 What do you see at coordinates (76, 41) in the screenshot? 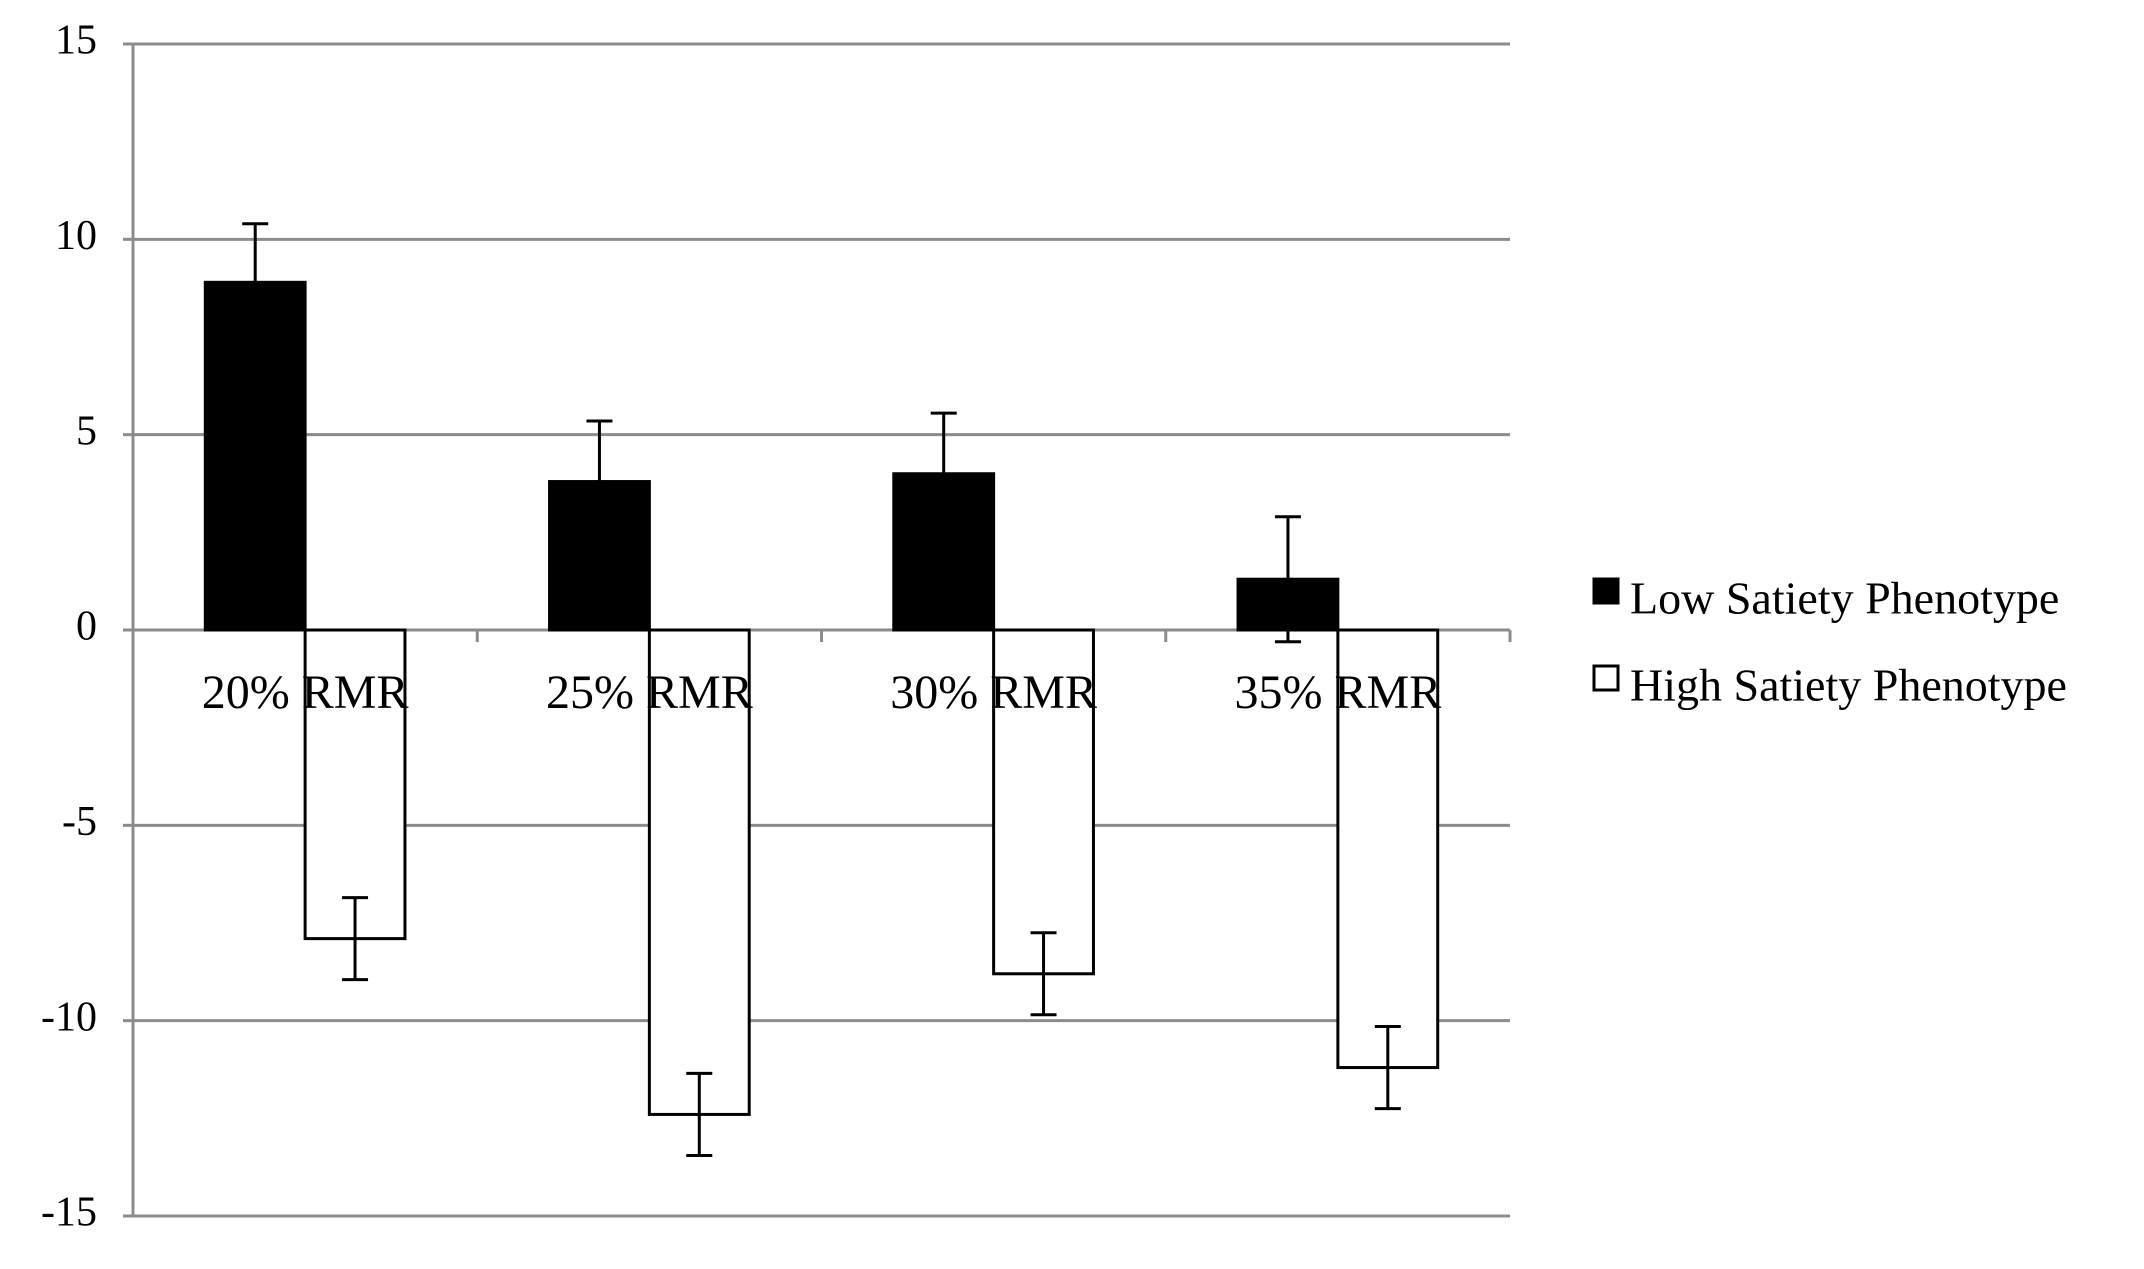
I see `y-tick-label: 15` at bounding box center [76, 41].